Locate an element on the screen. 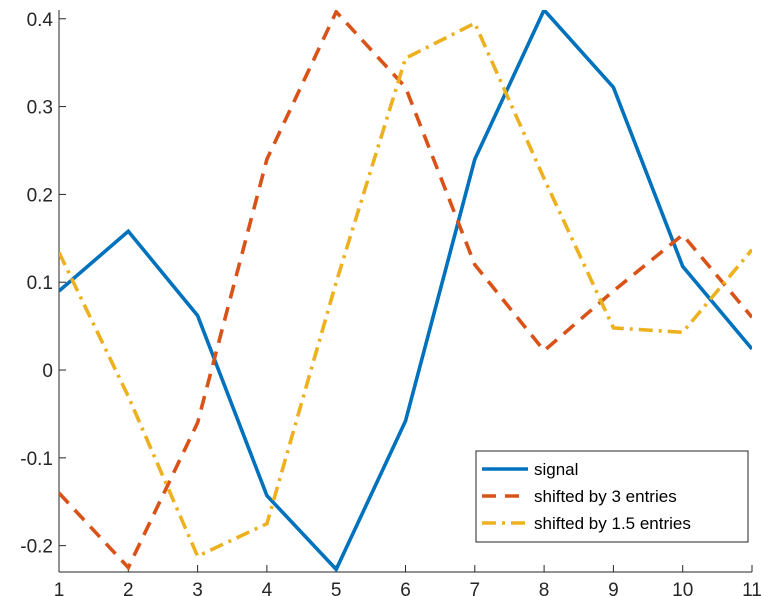  legend-box is located at coordinates (612, 496).